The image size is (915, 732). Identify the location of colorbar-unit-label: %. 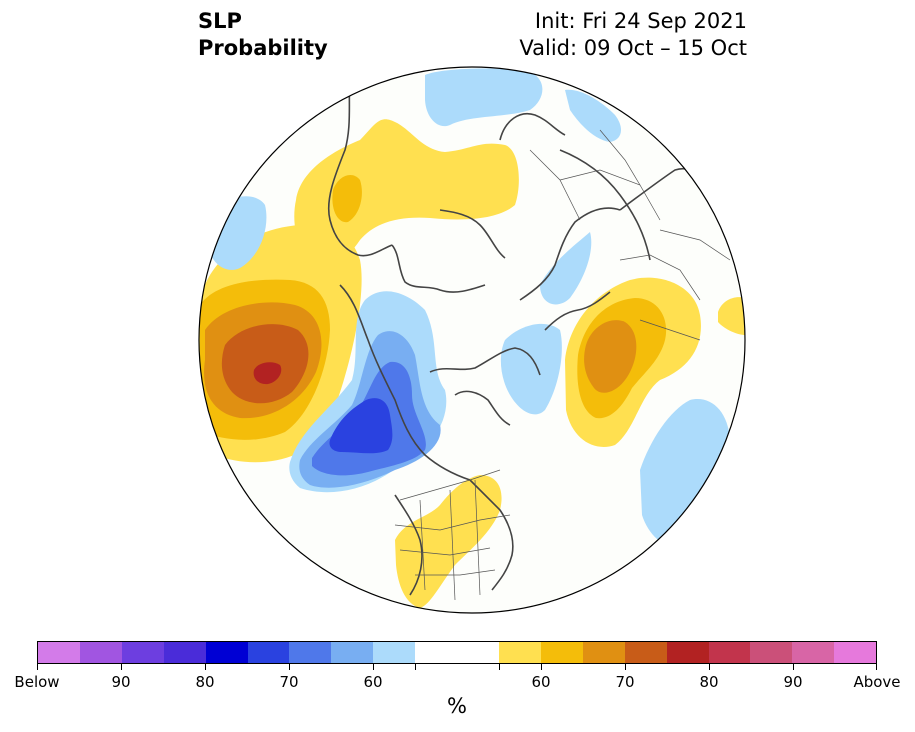
(457, 706).